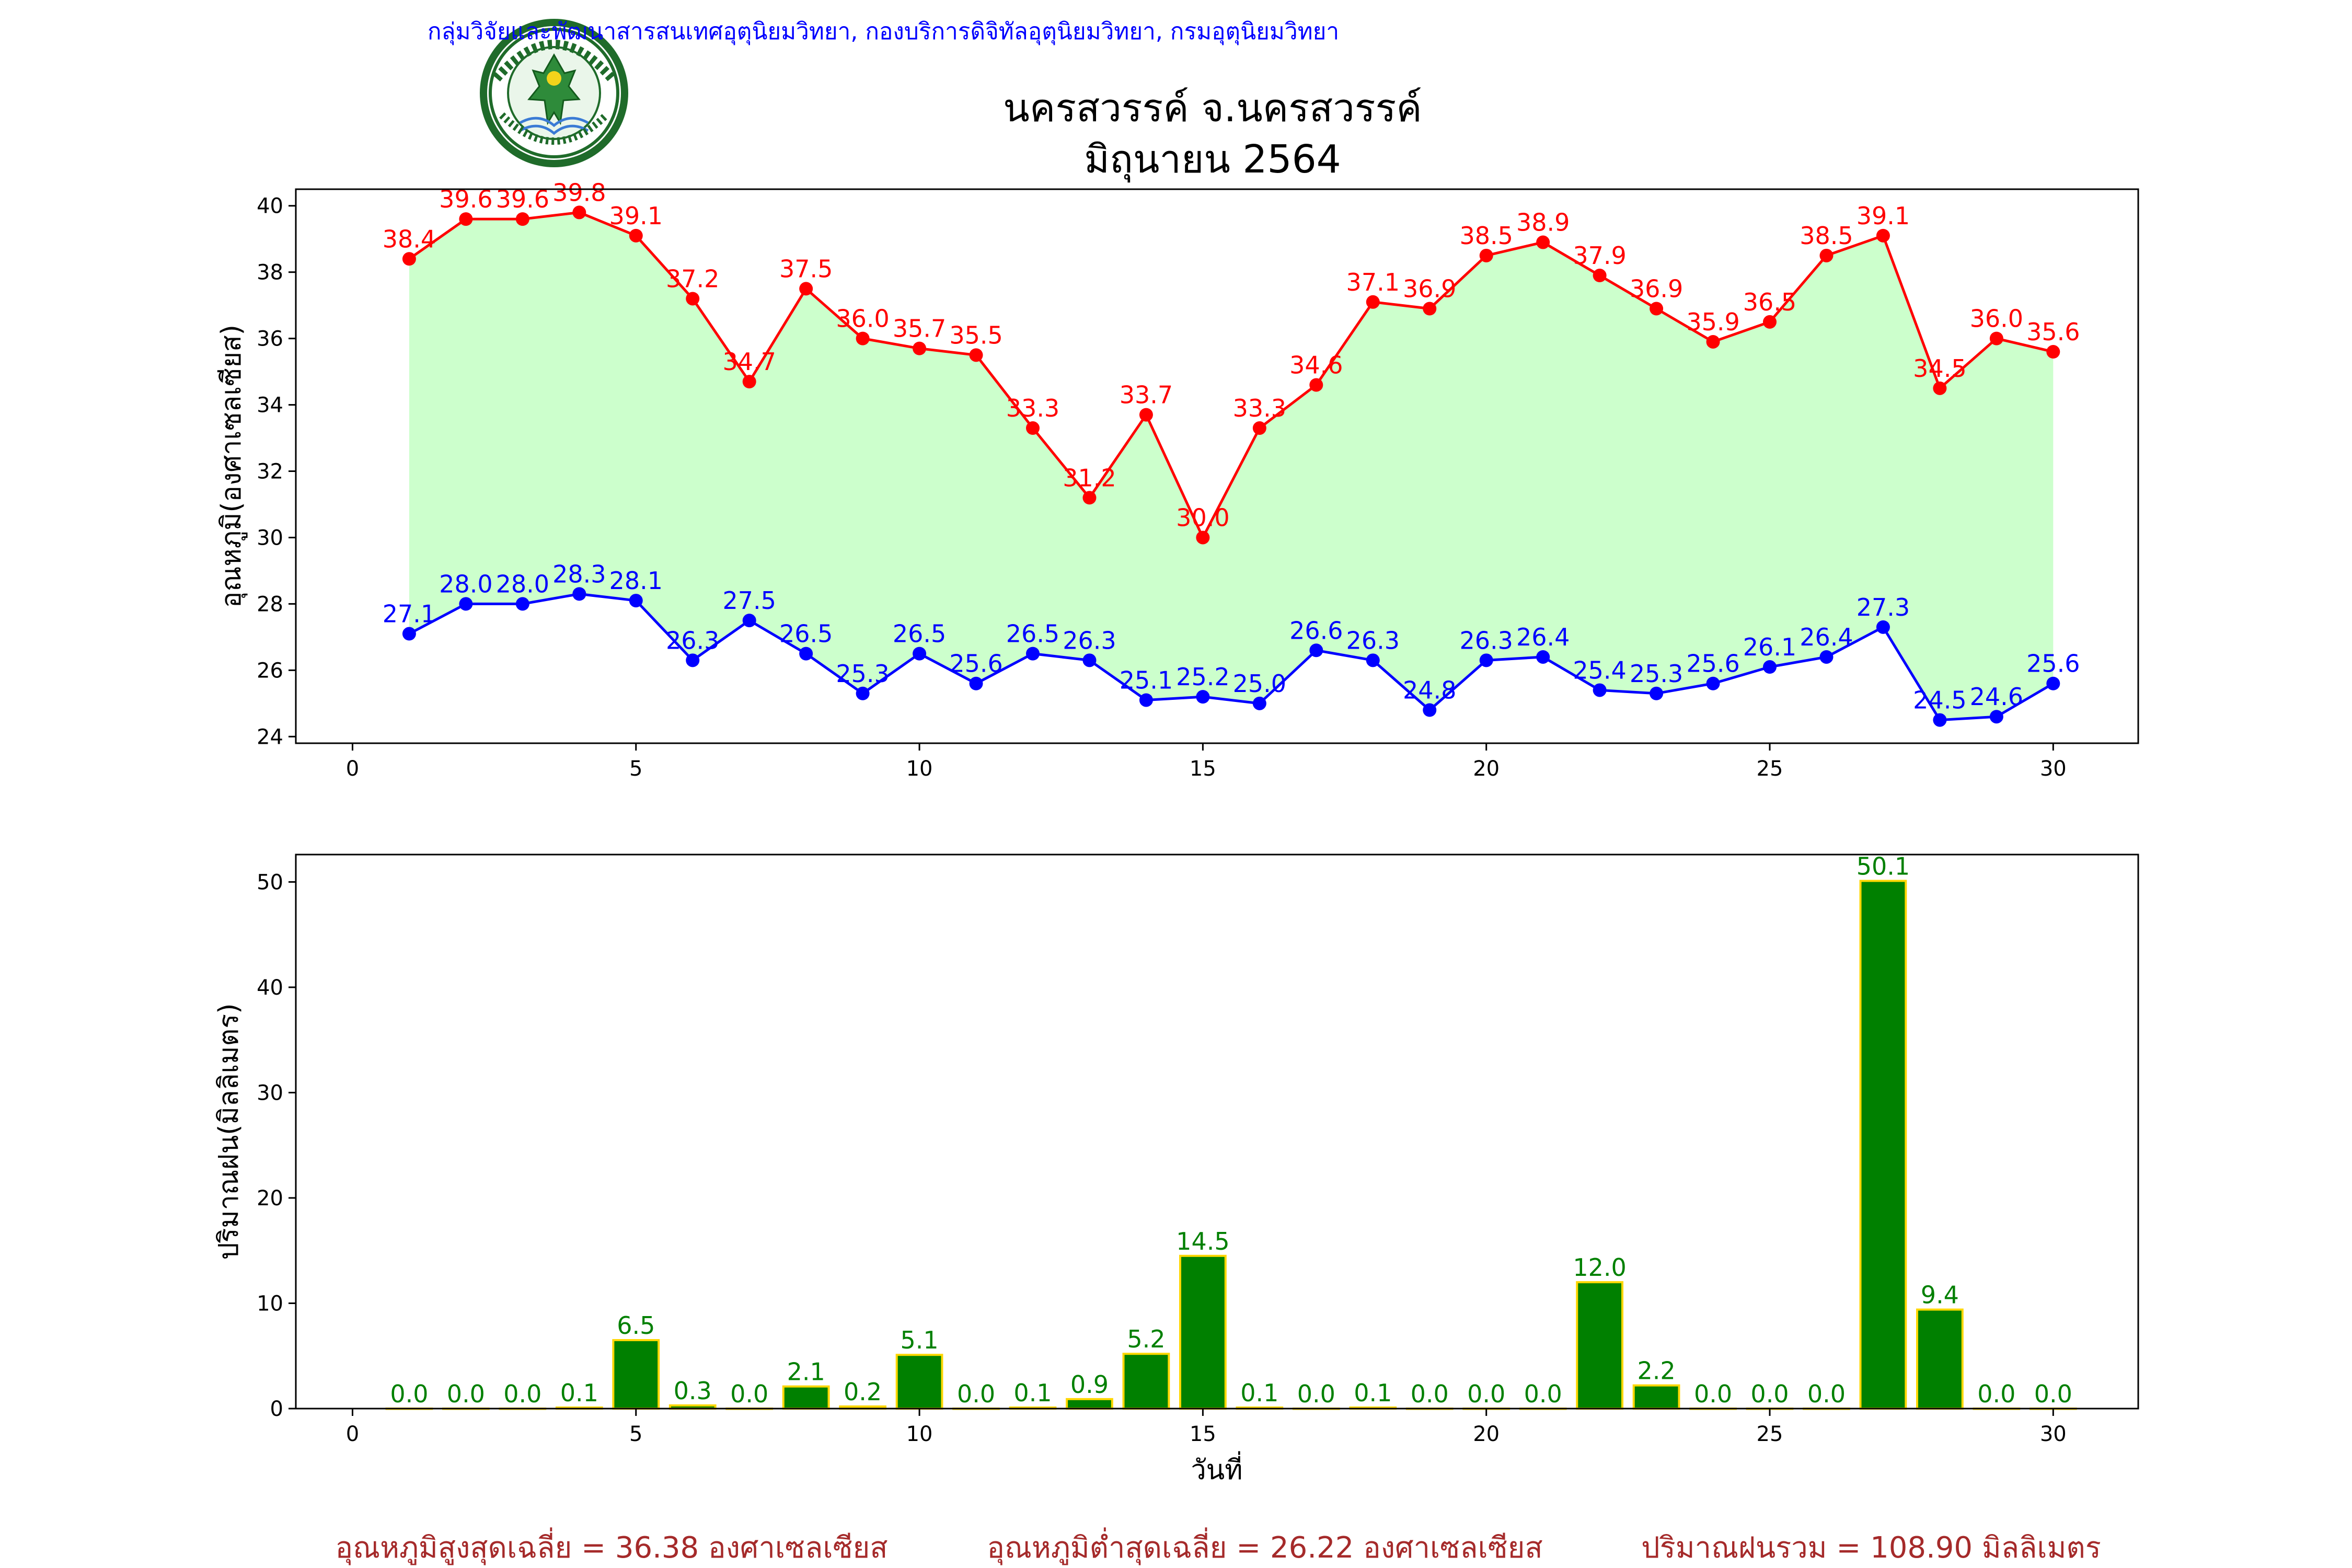  Describe the element at coordinates (749, 600) in the screenshot. I see `tmin-value-label: 27.5` at that location.